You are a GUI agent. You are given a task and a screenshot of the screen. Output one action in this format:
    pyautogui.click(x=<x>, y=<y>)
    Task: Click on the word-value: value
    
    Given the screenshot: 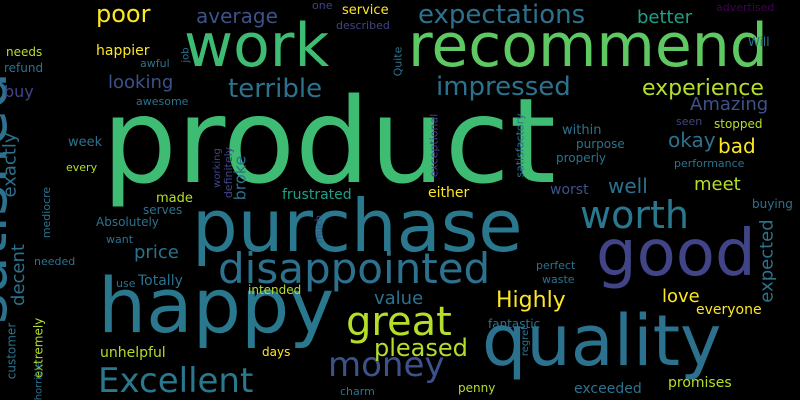 What is the action you would take?
    pyautogui.click(x=399, y=298)
    